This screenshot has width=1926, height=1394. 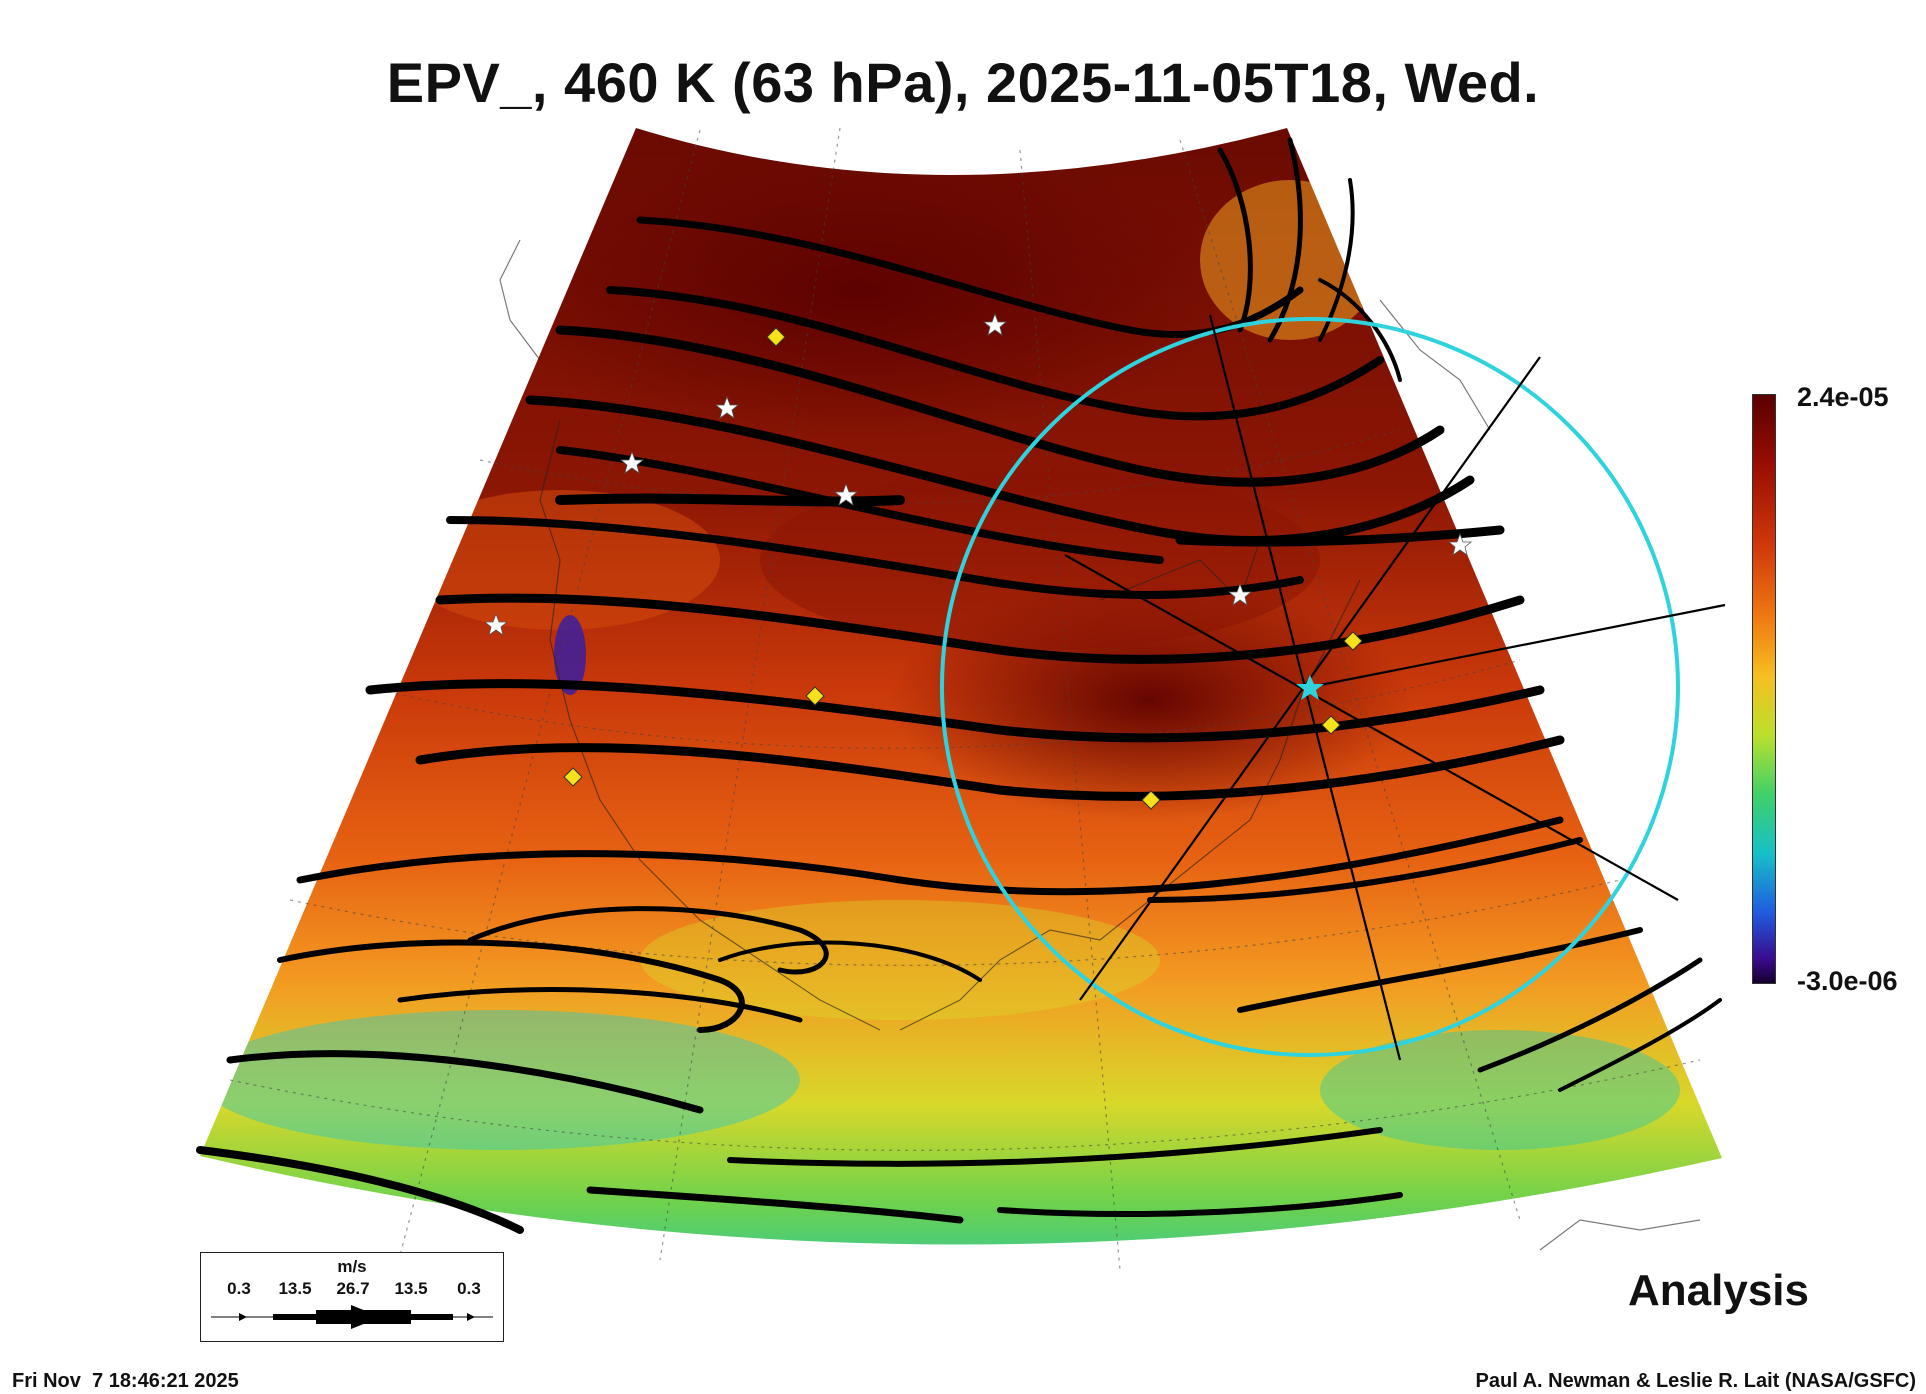 What do you see at coordinates (352, 1266) in the screenshot?
I see `legend-unit: m/s` at bounding box center [352, 1266].